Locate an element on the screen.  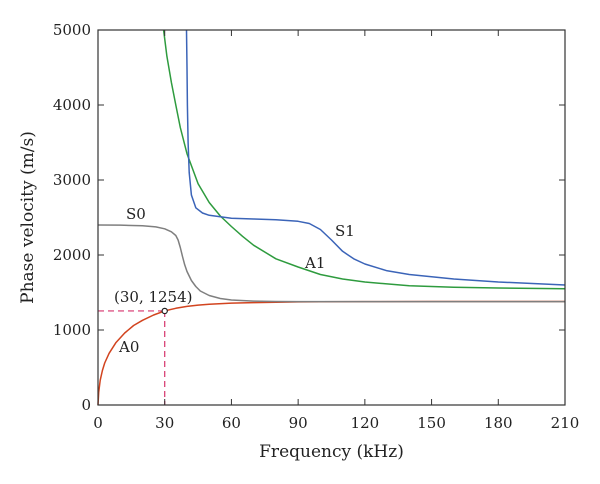
curve-s0 is located at coordinates (331, 263).